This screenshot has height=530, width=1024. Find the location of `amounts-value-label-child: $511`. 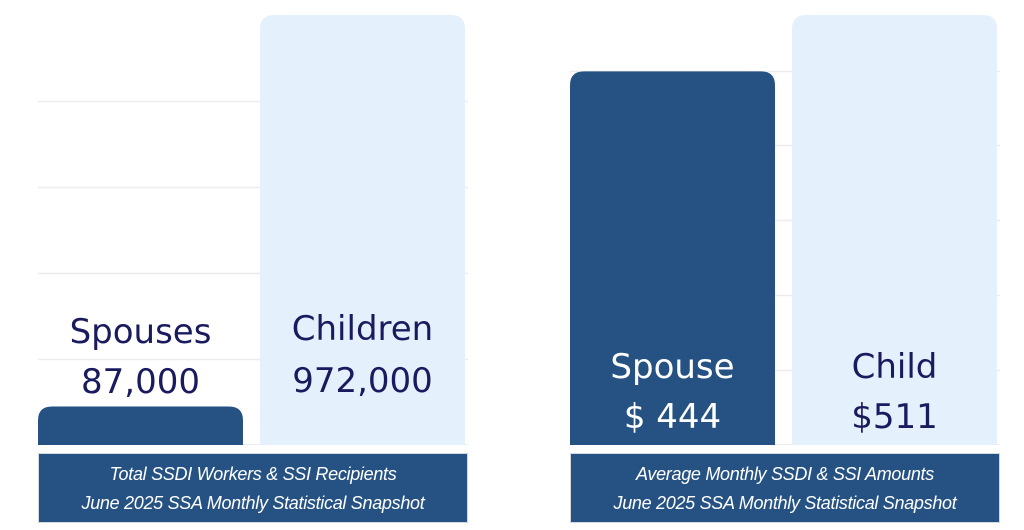

amounts-value-label-child: $511 is located at coordinates (894, 417).